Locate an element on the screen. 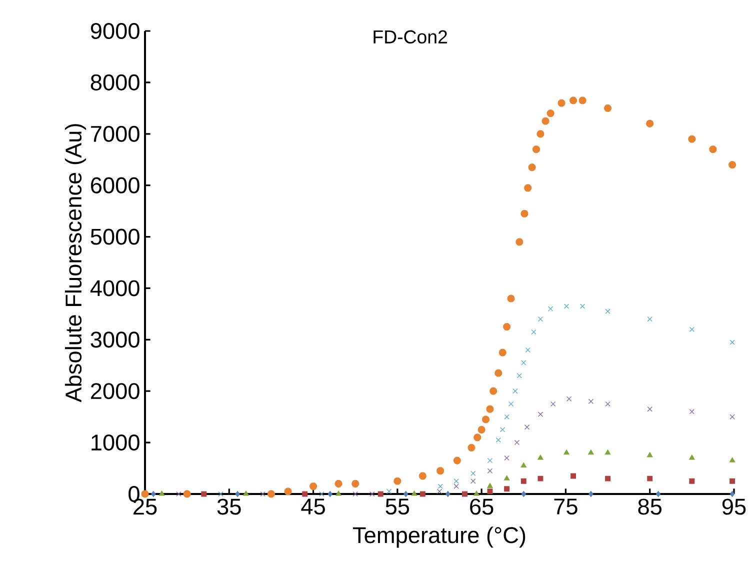 The width and height of the screenshot is (754, 584). y-tick-label: 5000 is located at coordinates (115, 236).